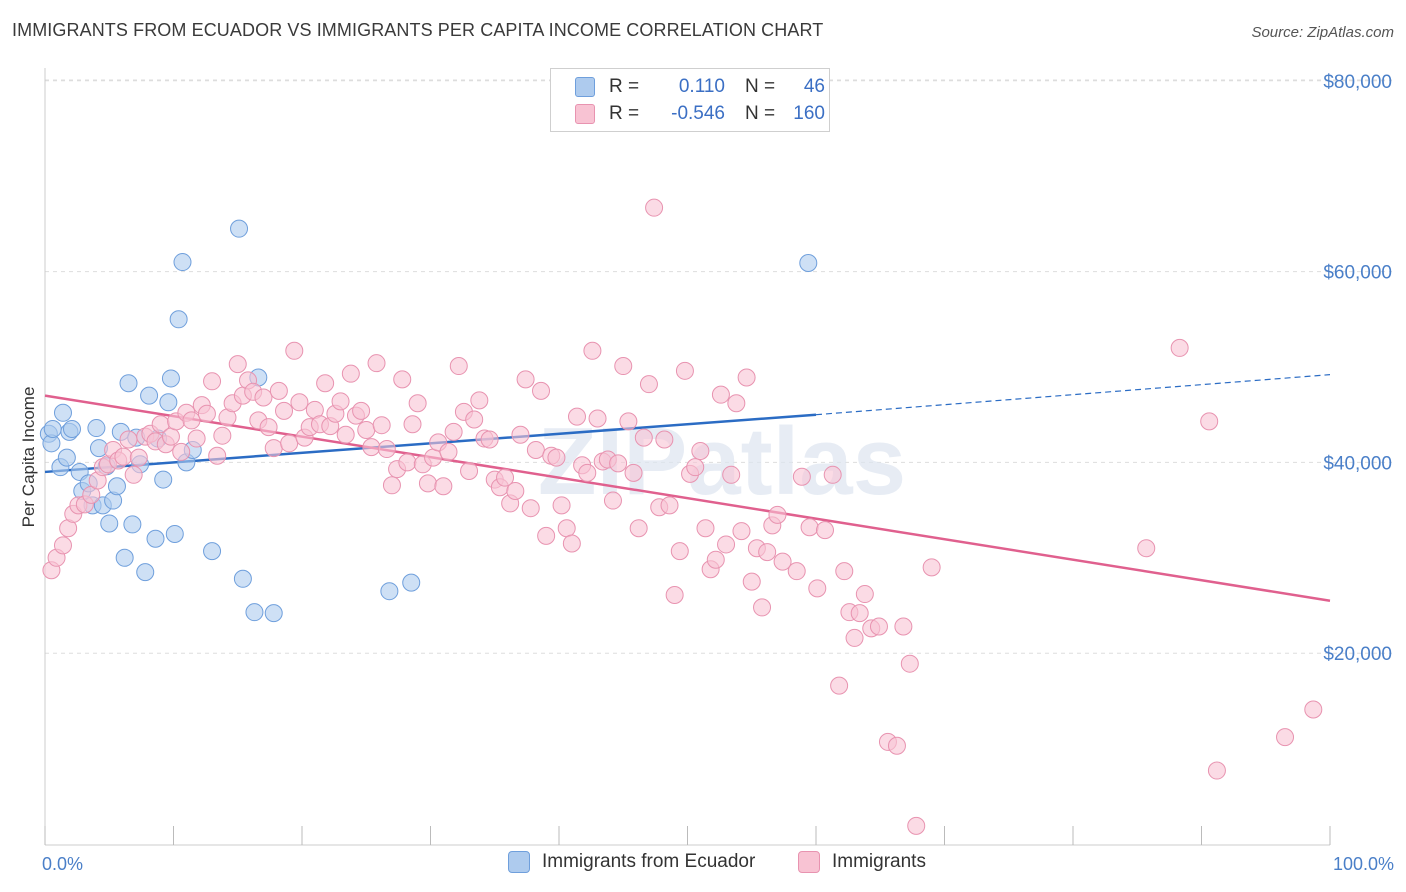  I want to click on legend-n-label: N =, so click(760, 86).